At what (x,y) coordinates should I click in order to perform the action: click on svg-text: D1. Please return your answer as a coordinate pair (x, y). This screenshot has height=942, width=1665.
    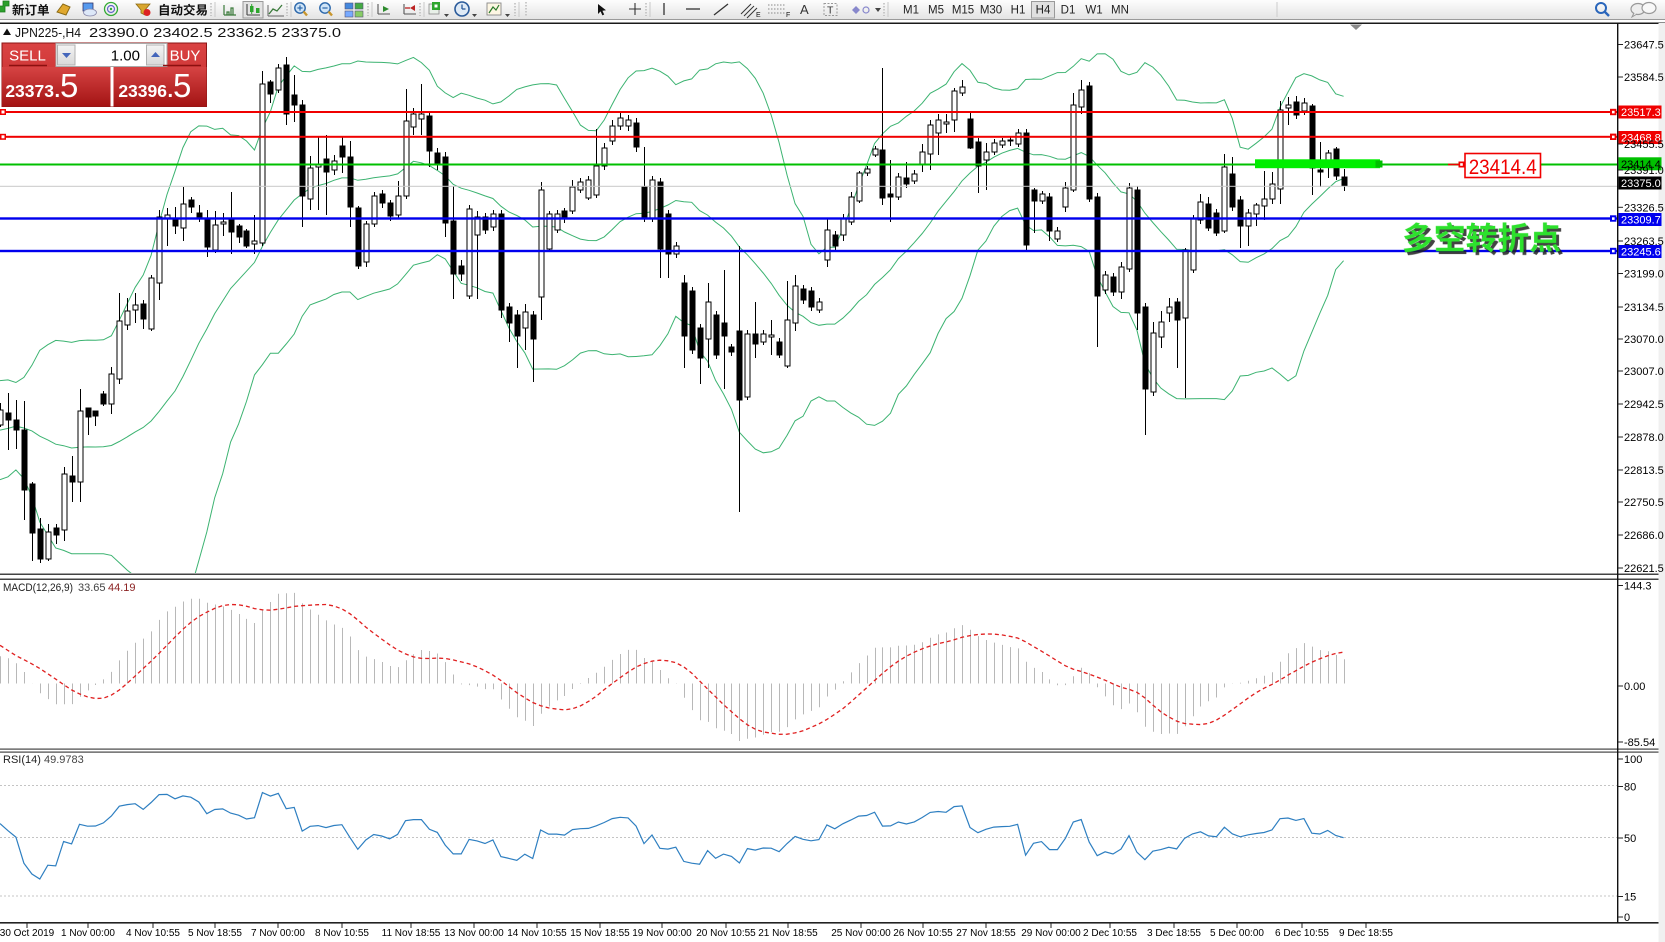
    Looking at the image, I should click on (1068, 11).